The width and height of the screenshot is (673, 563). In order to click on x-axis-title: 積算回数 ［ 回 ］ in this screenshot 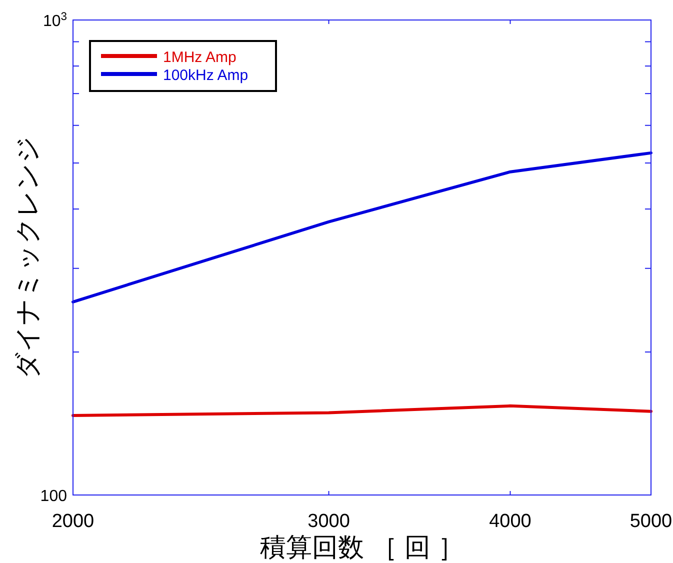, I will do `click(362, 547)`.